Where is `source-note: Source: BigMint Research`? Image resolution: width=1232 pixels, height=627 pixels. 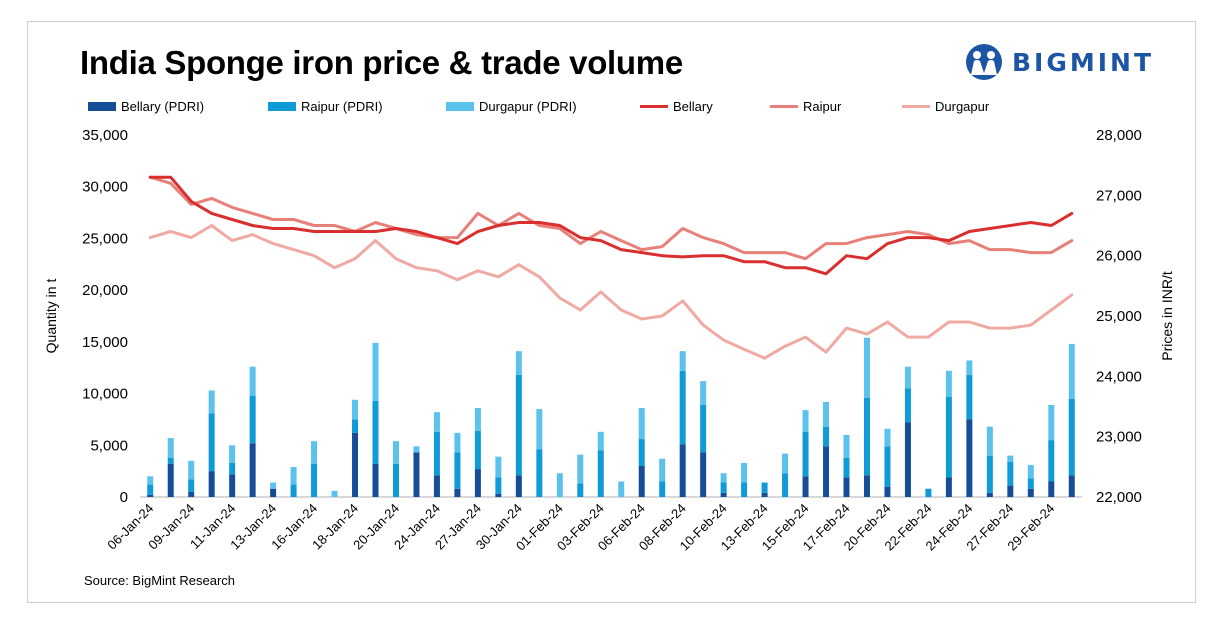
source-note: Source: BigMint Research is located at coordinates (160, 580).